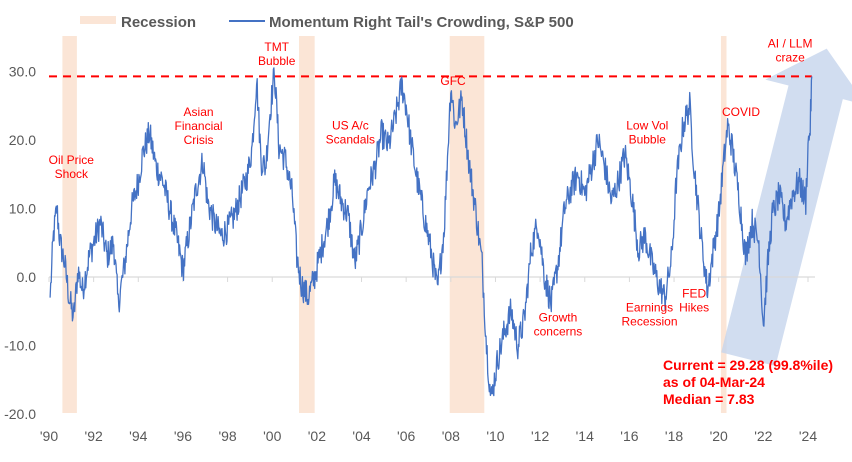 This screenshot has height=462, width=852. I want to click on x-tick-label: '20, so click(719, 436).